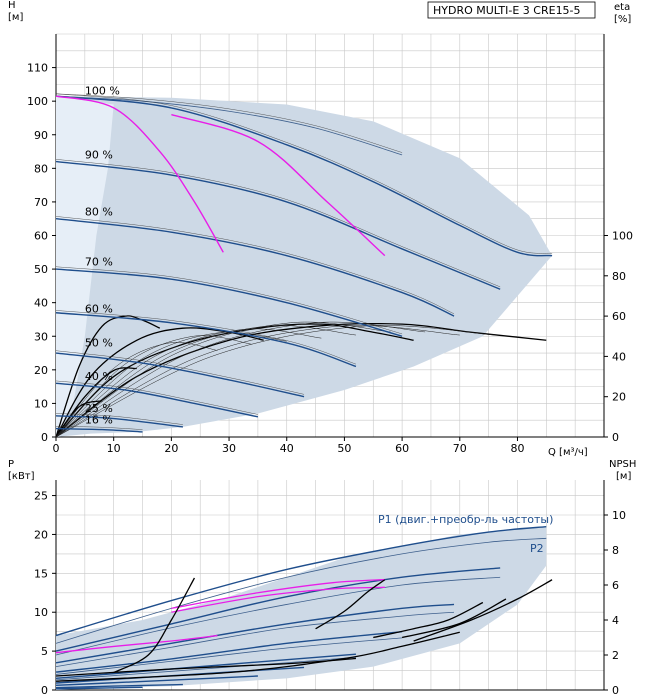  What do you see at coordinates (56, 448) in the screenshot?
I see `q-tick-label: 0` at bounding box center [56, 448].